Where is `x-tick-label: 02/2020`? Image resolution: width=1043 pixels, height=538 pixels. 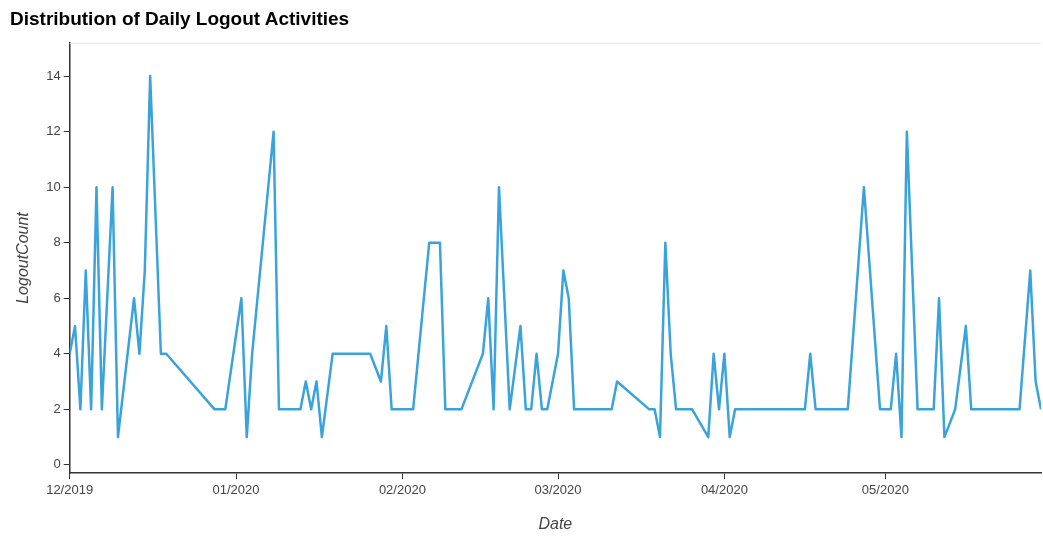
x-tick-label: 02/2020 is located at coordinates (402, 489).